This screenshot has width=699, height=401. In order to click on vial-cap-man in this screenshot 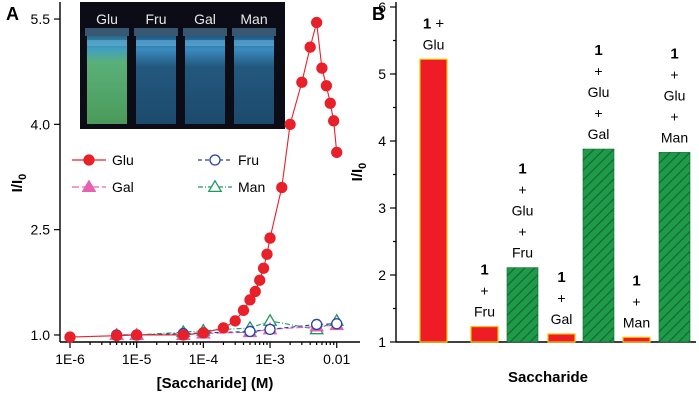, I will do `click(254, 32)`.